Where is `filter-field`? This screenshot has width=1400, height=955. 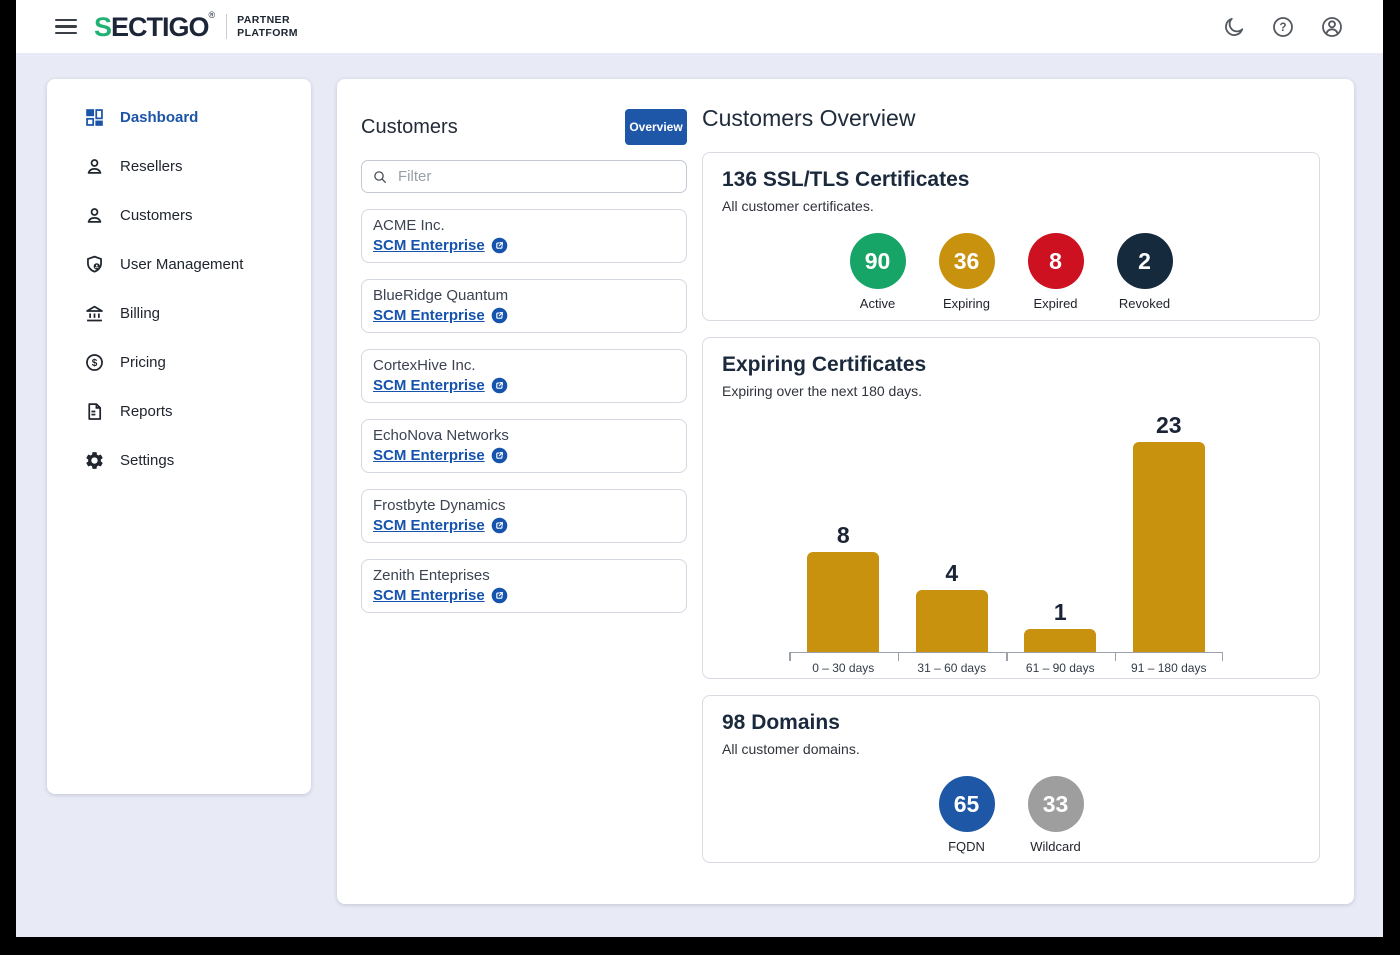 filter-field is located at coordinates (524, 176).